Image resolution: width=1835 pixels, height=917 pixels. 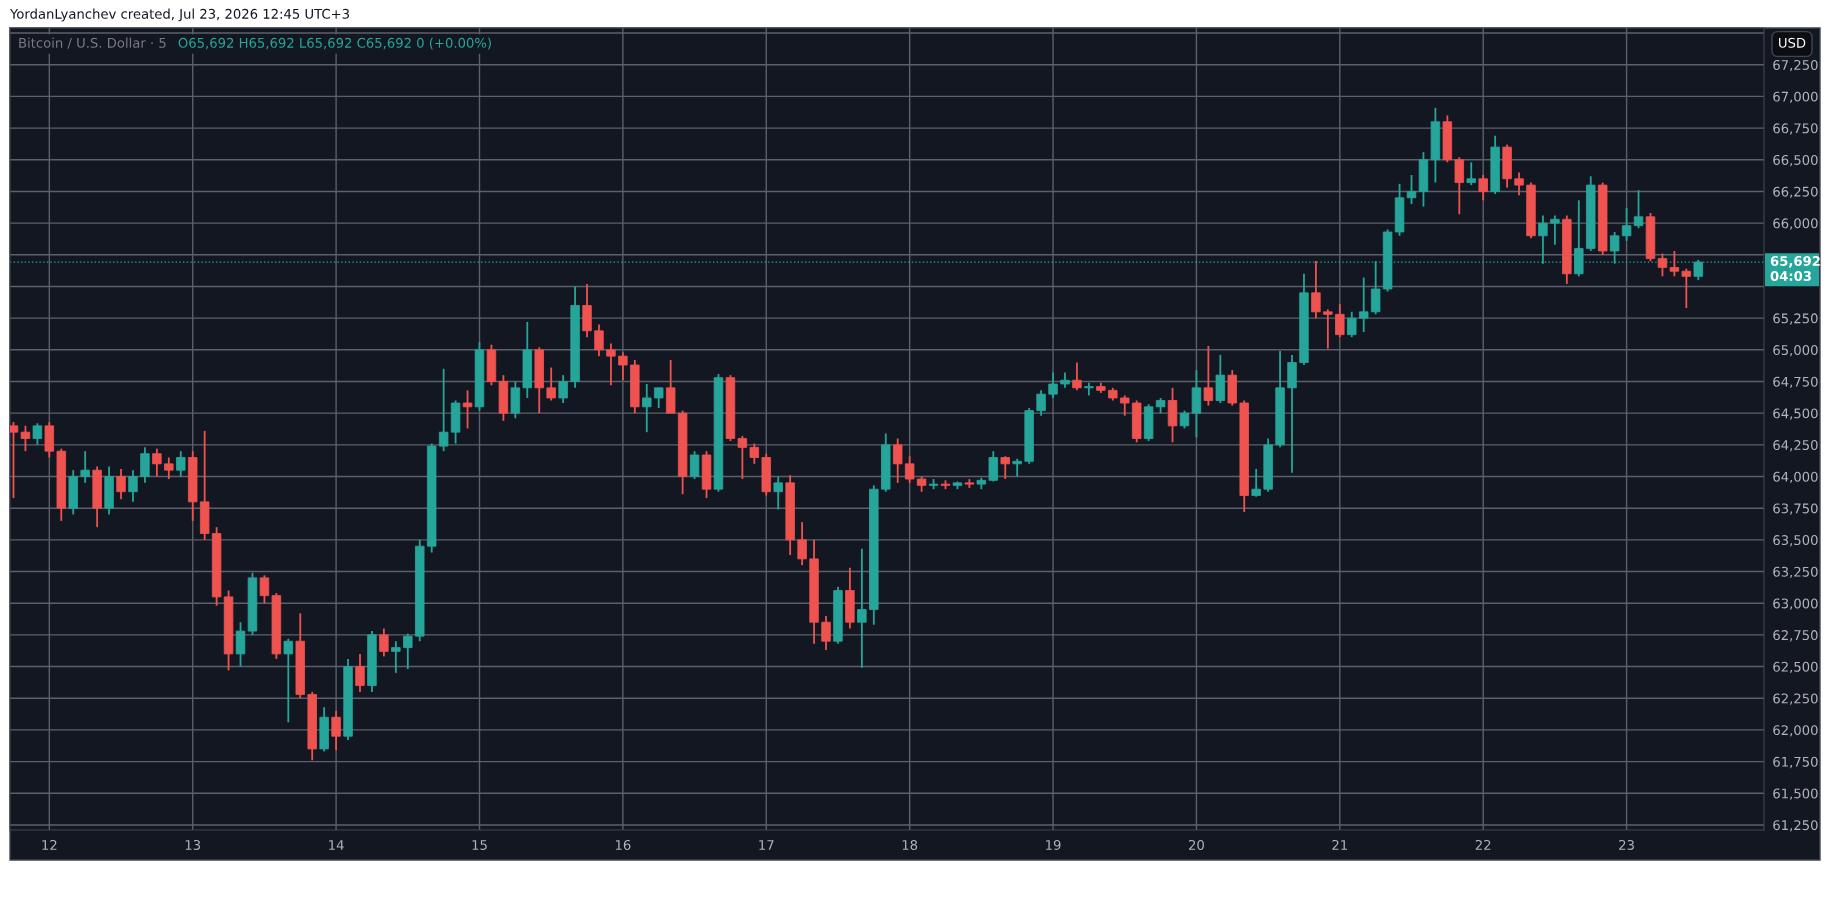 What do you see at coordinates (1795, 731) in the screenshot?
I see `y-tick-label: 62,000` at bounding box center [1795, 731].